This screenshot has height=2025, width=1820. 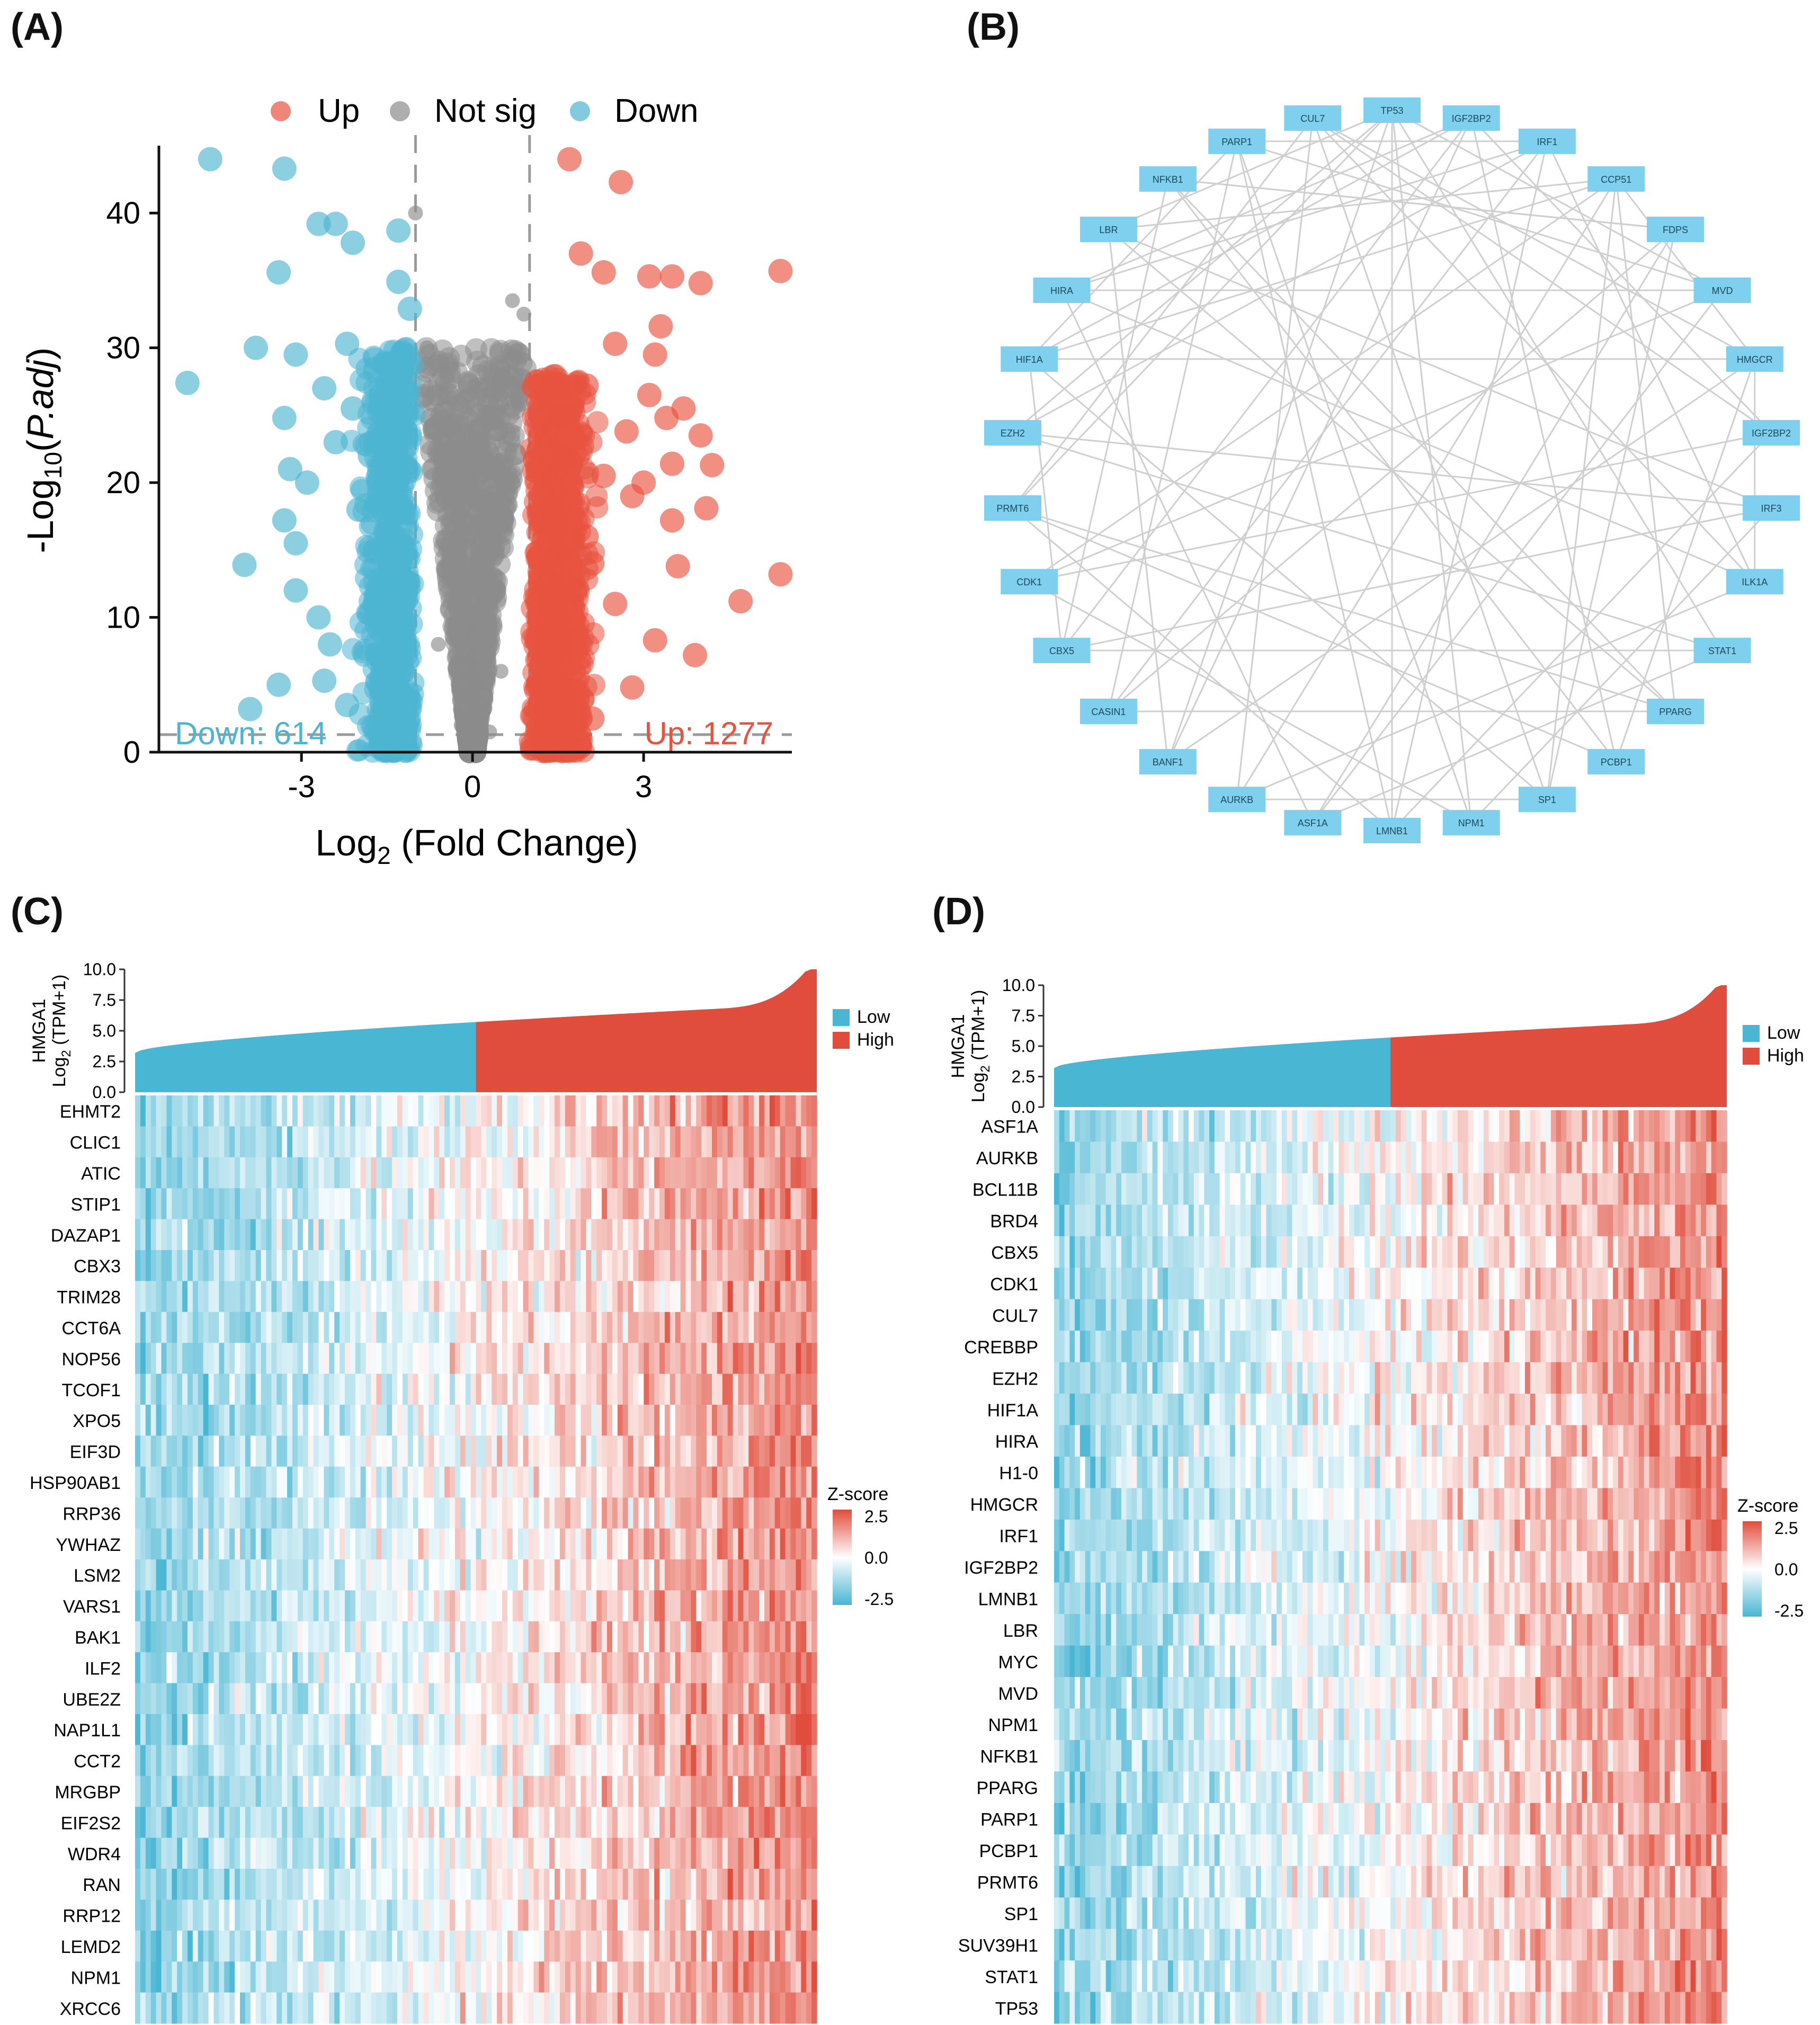 What do you see at coordinates (53, 465) in the screenshot?
I see `y-axis-title-sub: 10` at bounding box center [53, 465].